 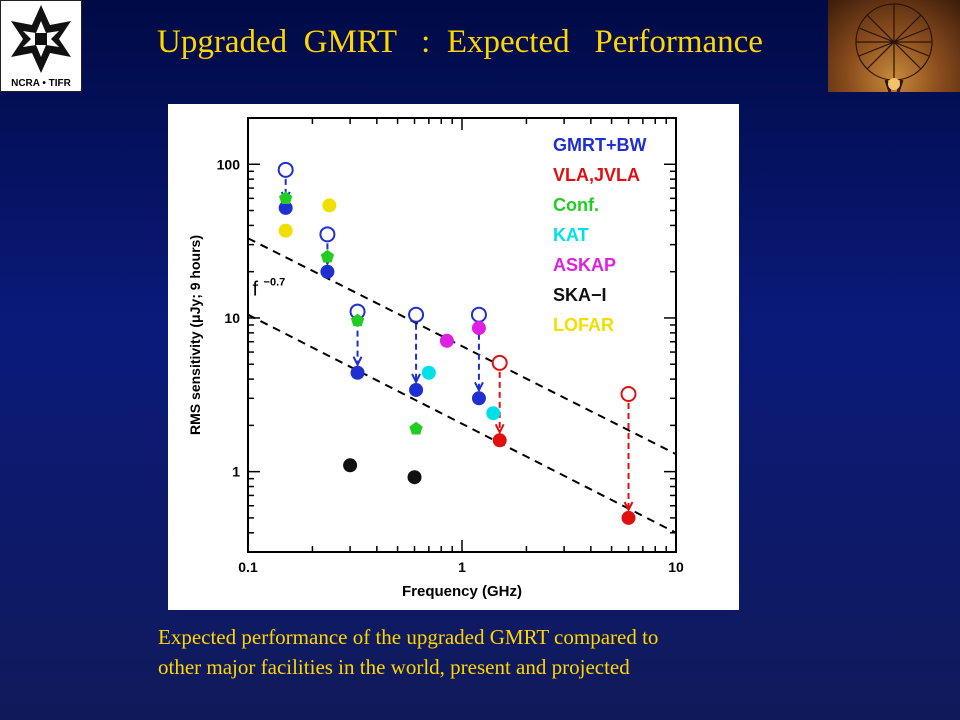 I want to click on antenna-photo, so click(x=894, y=46).